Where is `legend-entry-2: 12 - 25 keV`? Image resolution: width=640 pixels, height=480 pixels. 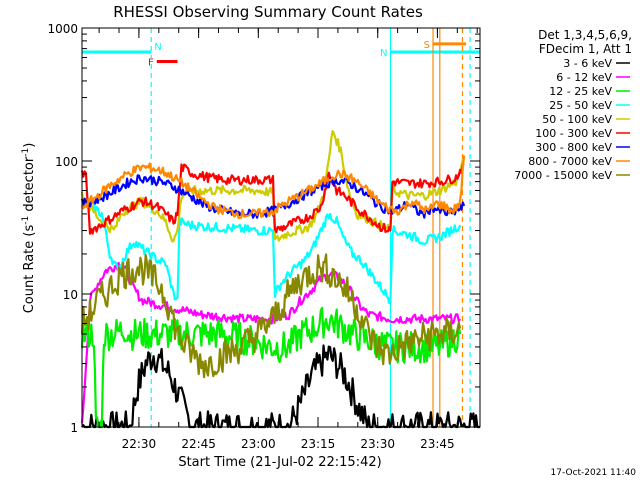 legend-entry-2: 12 - 25 keV is located at coordinates (589, 91).